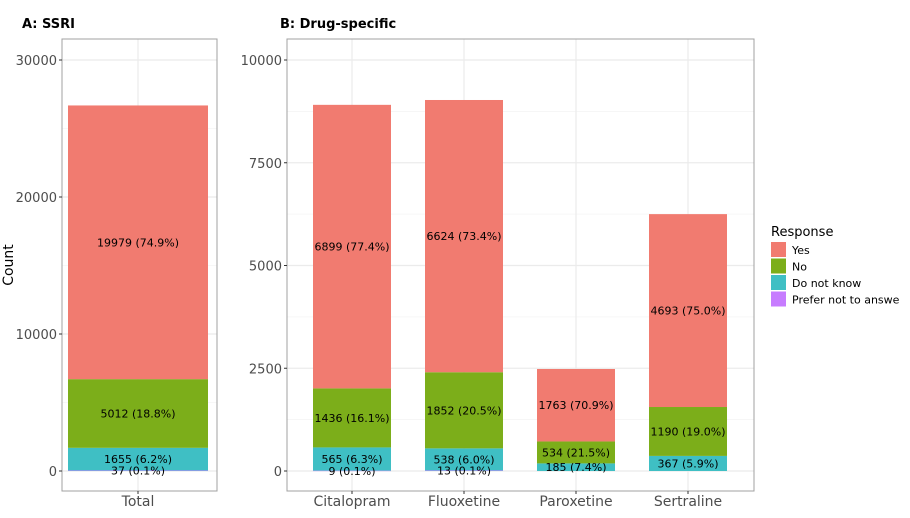  I want to click on legend-swatch-no, so click(778, 266).